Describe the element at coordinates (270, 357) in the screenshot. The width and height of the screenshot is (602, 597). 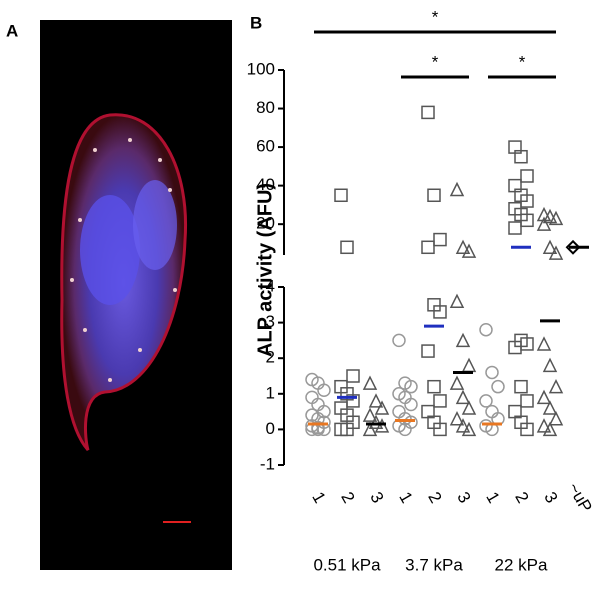
I see `y-tick-label: 2` at that location.